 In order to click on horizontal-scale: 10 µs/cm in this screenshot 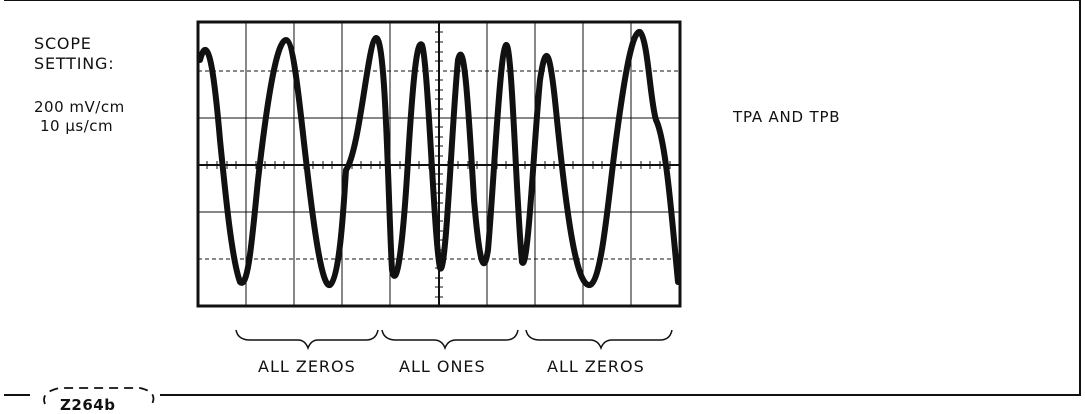, I will do `click(77, 126)`.